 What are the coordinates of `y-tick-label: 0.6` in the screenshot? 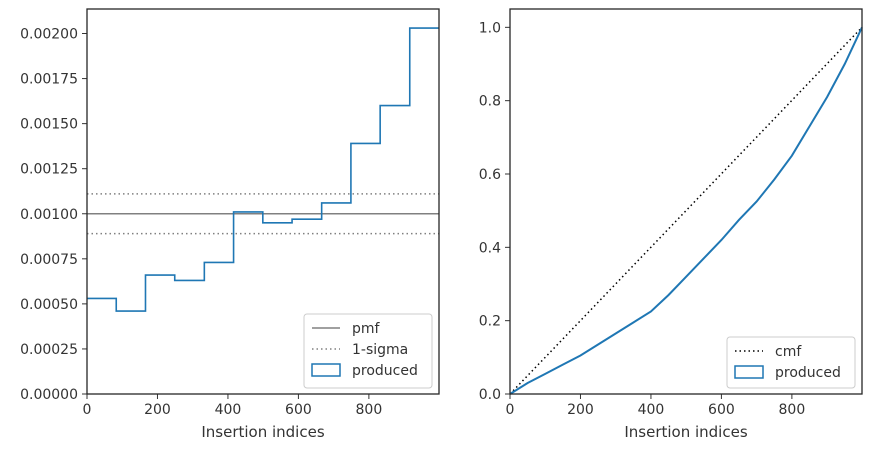 It's located at (490, 175).